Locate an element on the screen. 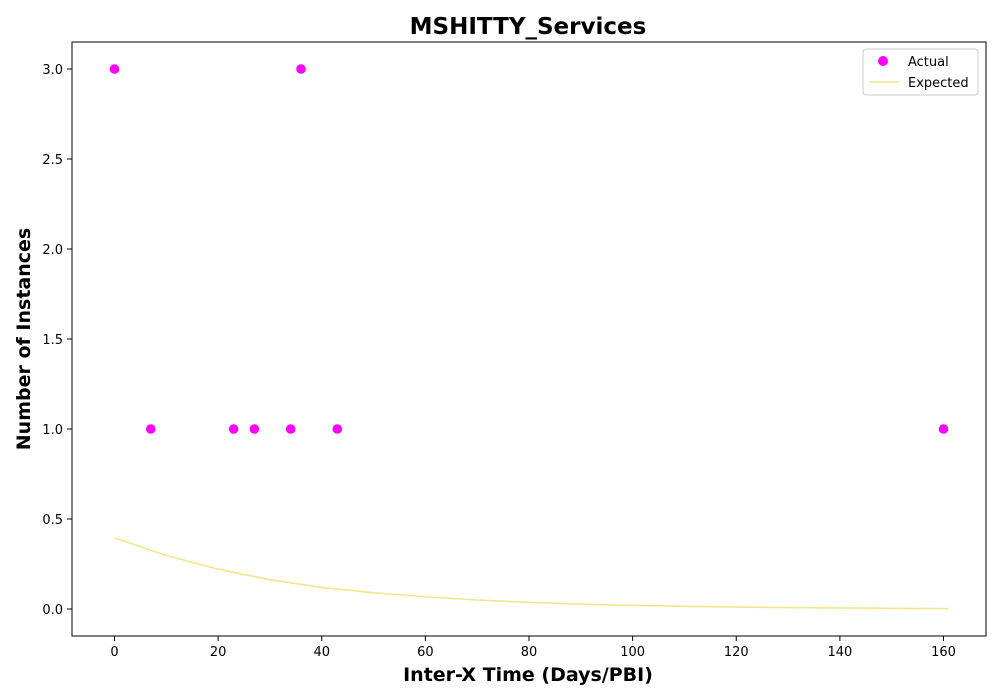 This screenshot has width=1000, height=700. x-tick-label: 160 is located at coordinates (943, 652).